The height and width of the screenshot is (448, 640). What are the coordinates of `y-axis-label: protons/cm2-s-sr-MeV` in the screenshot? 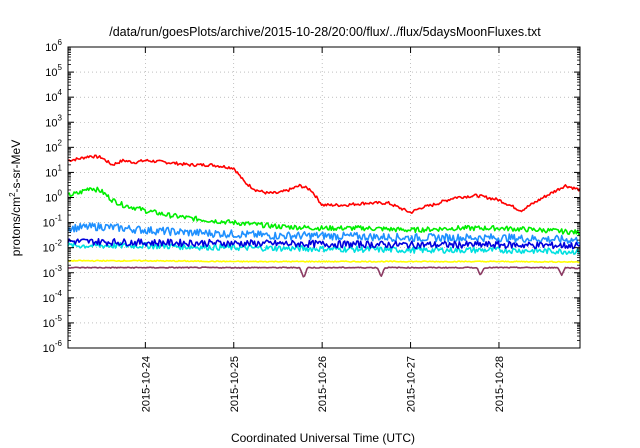 It's located at (15, 198).